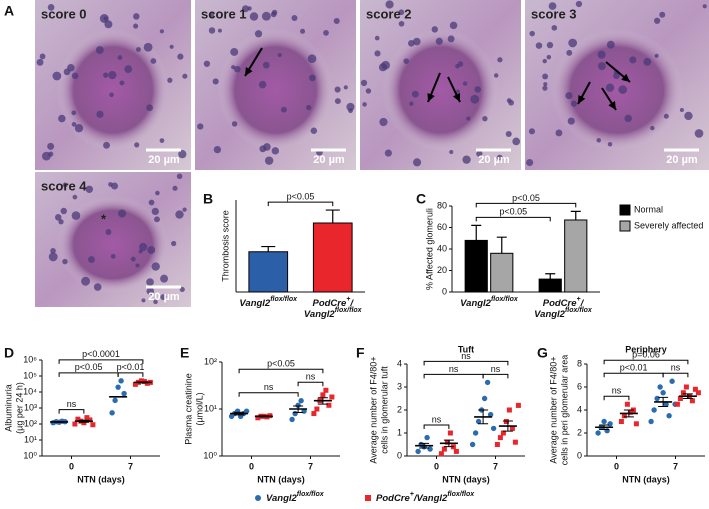 This screenshot has width=709, height=509. I want to click on panel-label: B, so click(208, 199).